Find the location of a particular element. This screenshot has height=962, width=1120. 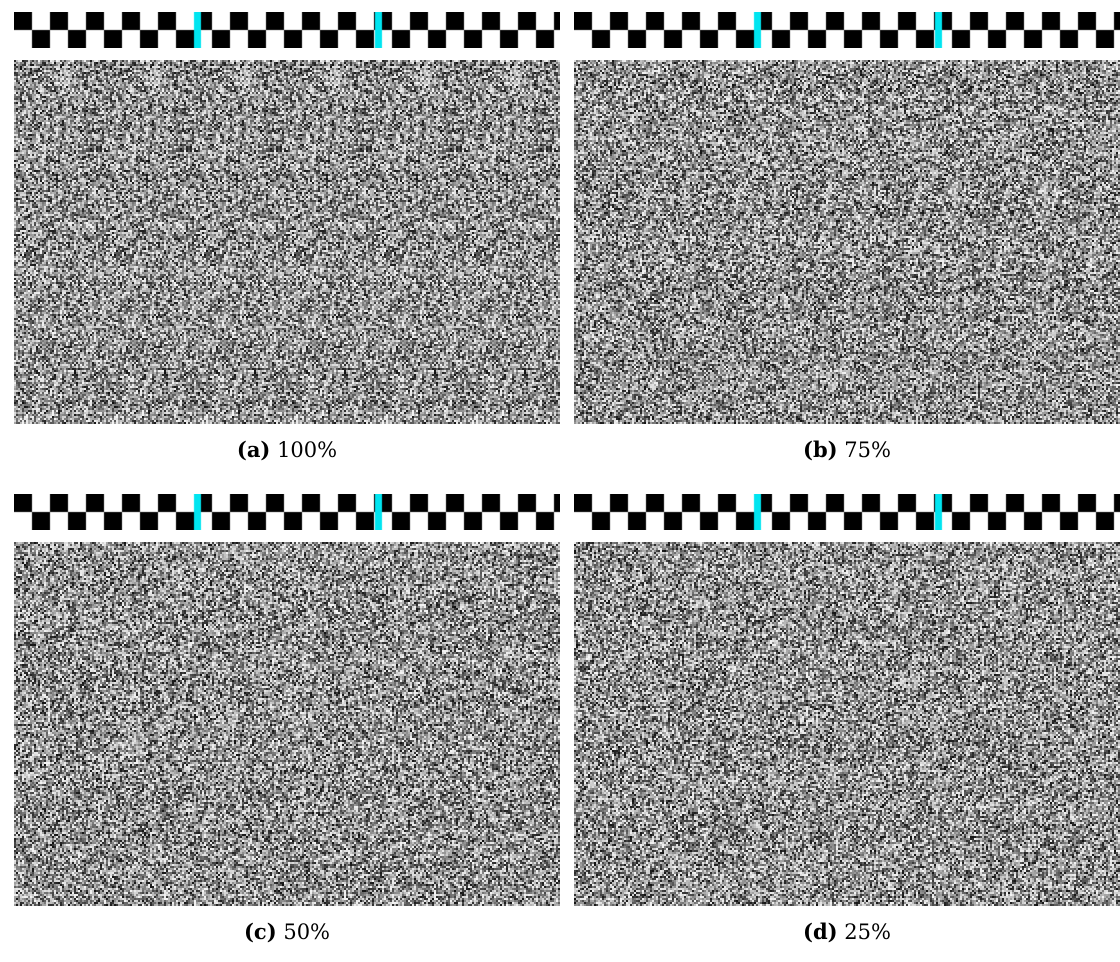

panel-value: 25% is located at coordinates (867, 932).